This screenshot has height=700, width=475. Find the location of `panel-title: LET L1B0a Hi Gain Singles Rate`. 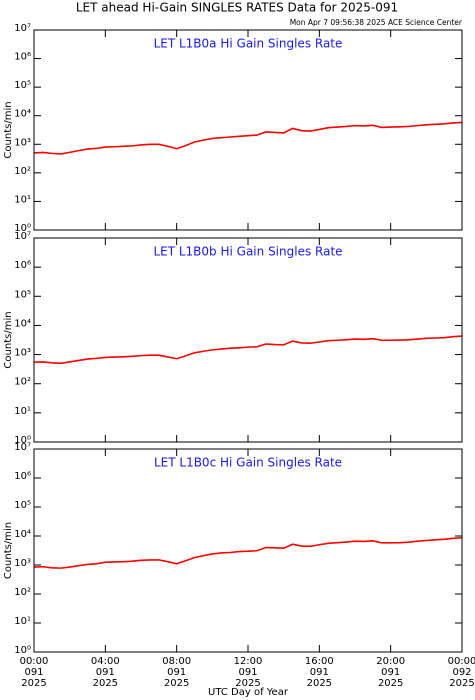

panel-title: LET L1B0a Hi Gain Singles Rate is located at coordinates (248, 44).